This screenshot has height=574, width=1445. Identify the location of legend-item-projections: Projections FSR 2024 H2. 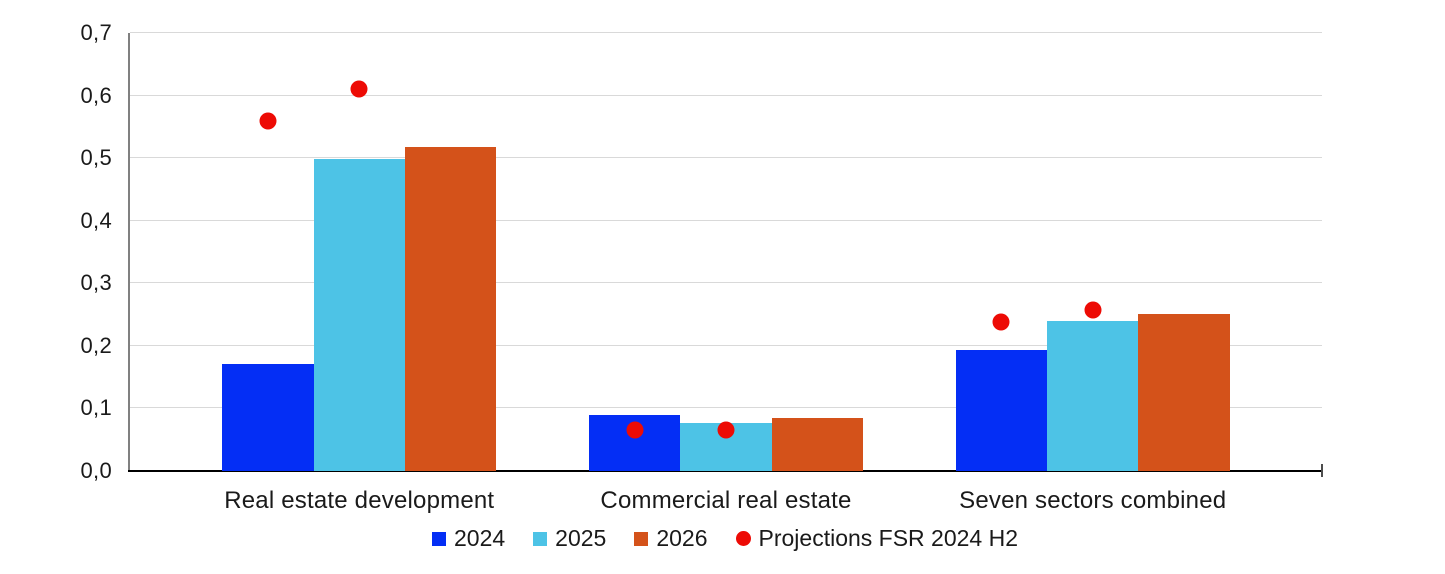
(877, 538).